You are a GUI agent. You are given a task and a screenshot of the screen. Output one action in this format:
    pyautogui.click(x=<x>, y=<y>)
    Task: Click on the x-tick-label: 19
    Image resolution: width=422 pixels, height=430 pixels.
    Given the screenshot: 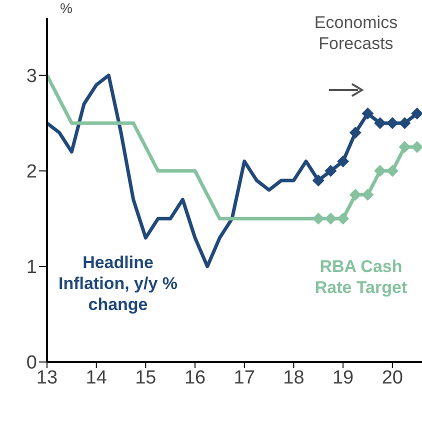 What is the action you would take?
    pyautogui.click(x=343, y=377)
    